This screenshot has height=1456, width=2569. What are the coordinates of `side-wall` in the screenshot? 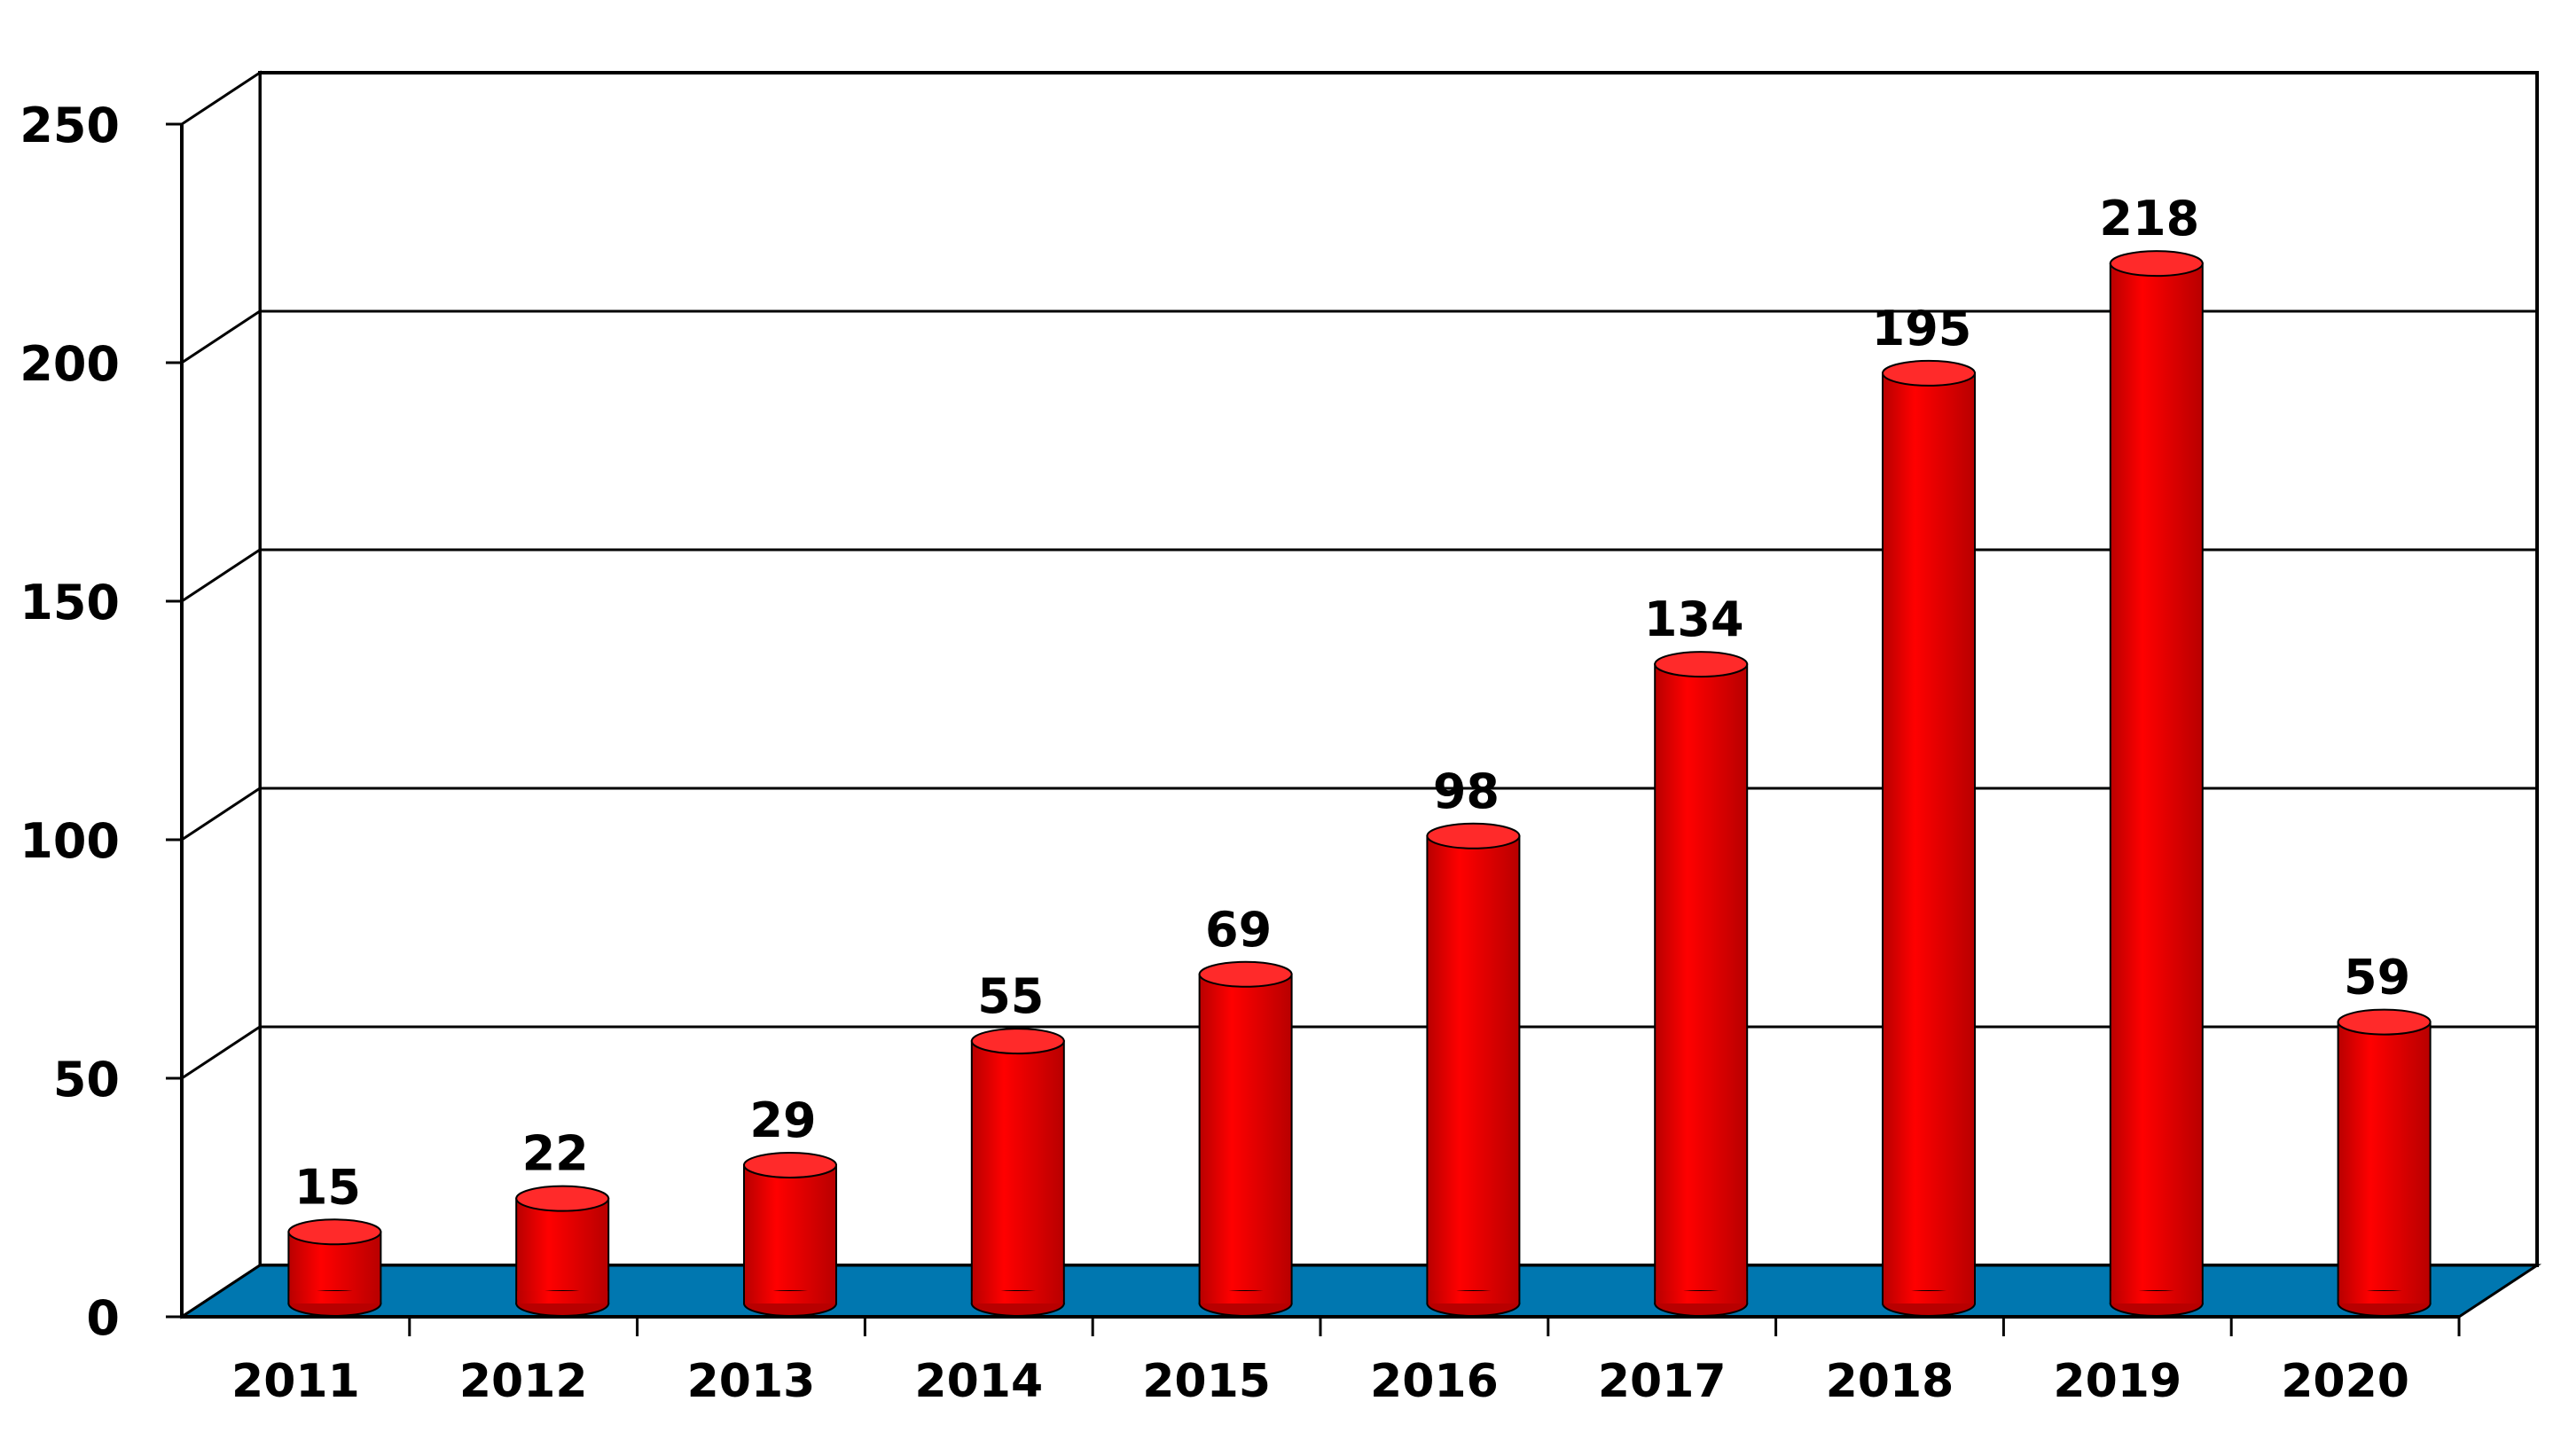 It's located at (221, 694).